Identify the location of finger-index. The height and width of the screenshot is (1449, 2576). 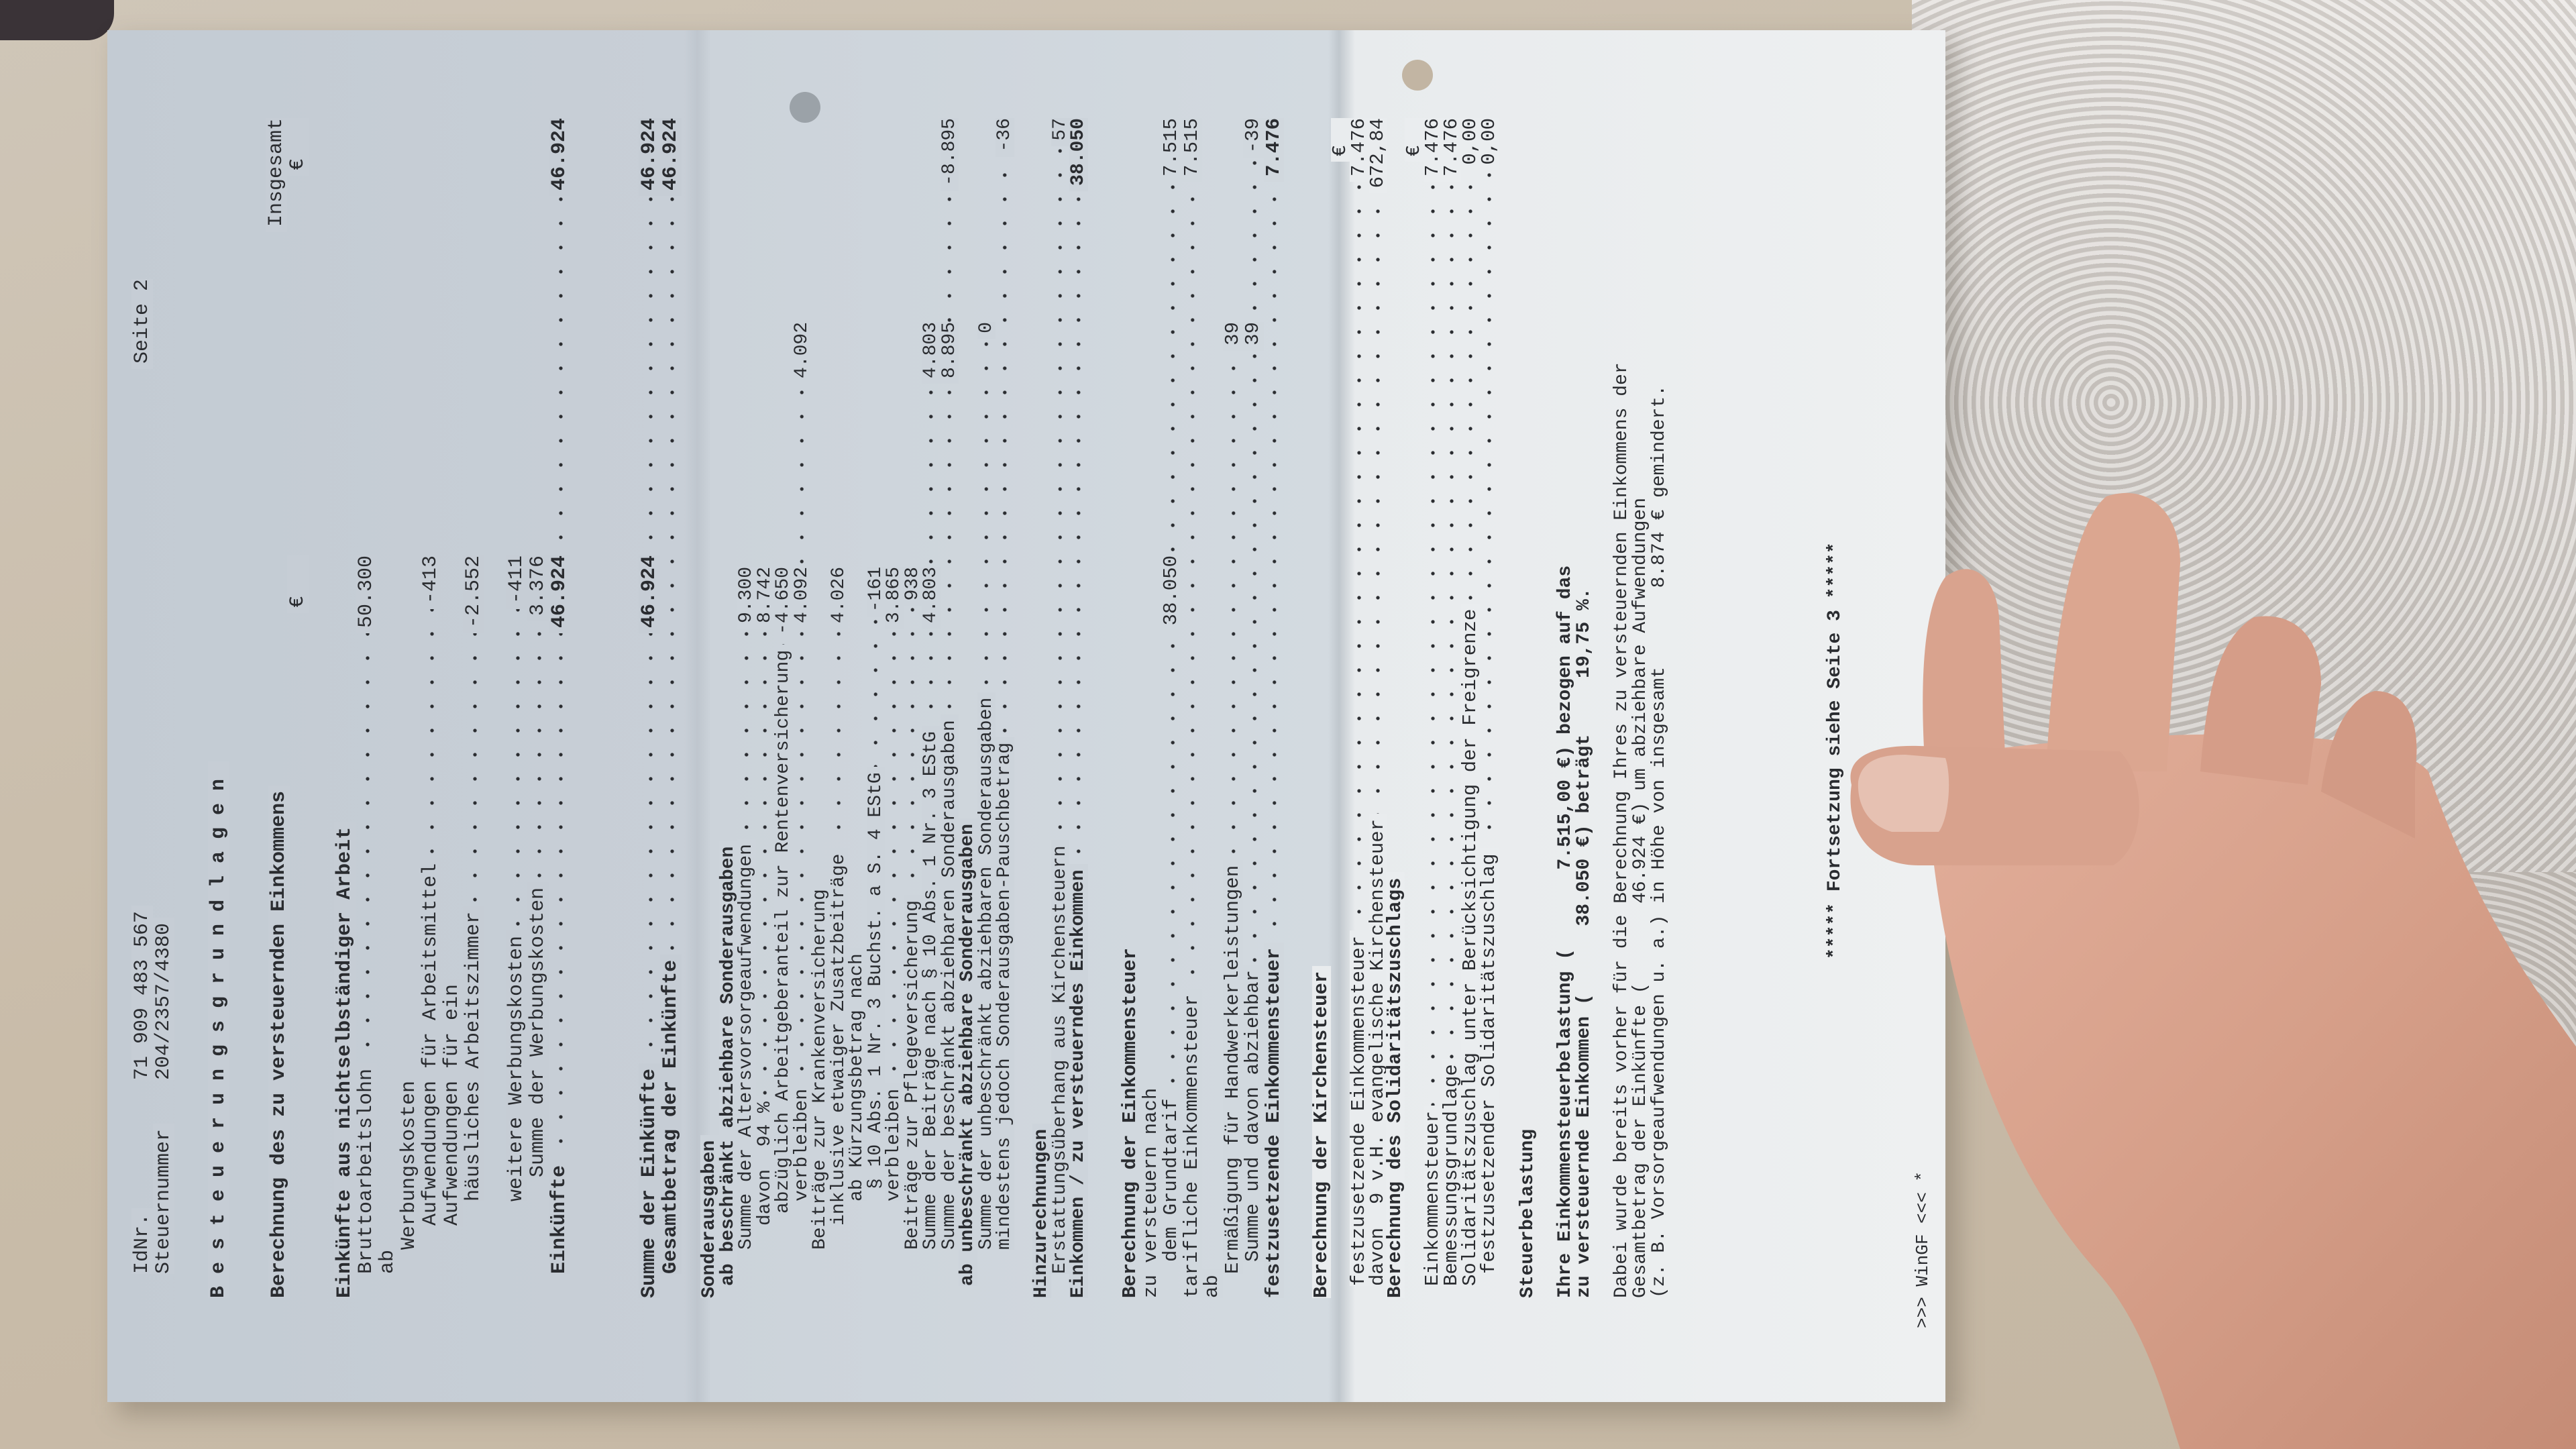
(1964, 670).